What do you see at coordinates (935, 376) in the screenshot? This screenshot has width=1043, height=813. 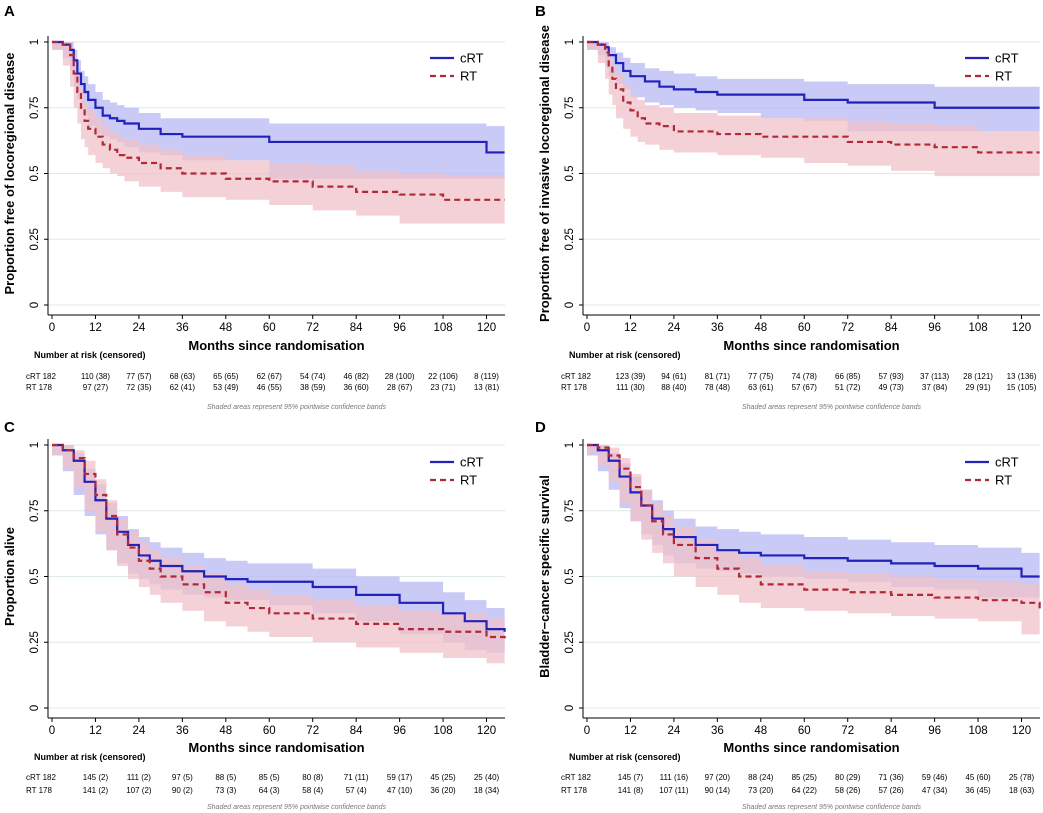 I see `risk-cell: 37 (113)` at bounding box center [935, 376].